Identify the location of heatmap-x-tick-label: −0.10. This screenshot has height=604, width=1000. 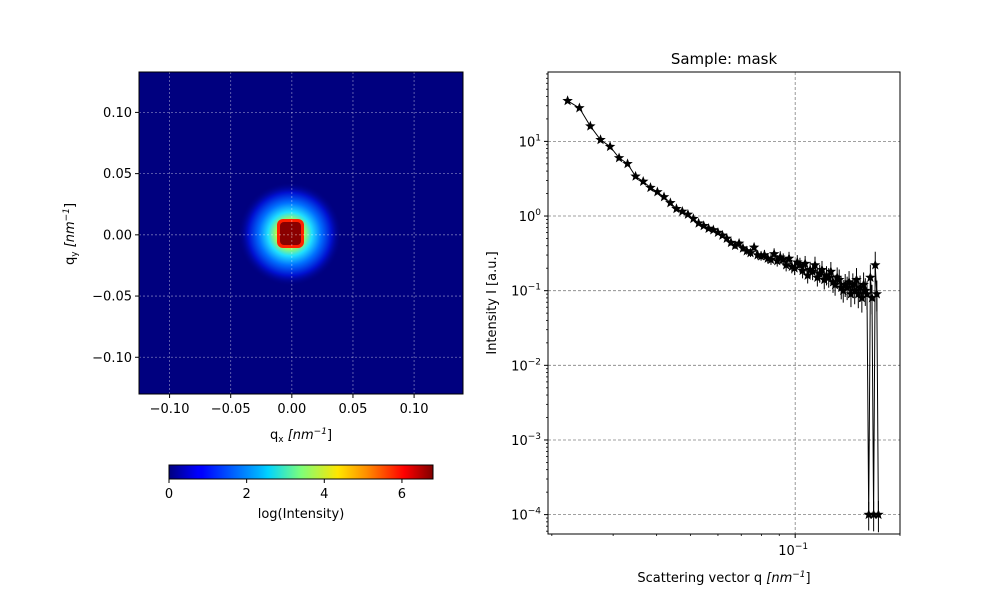
(170, 409).